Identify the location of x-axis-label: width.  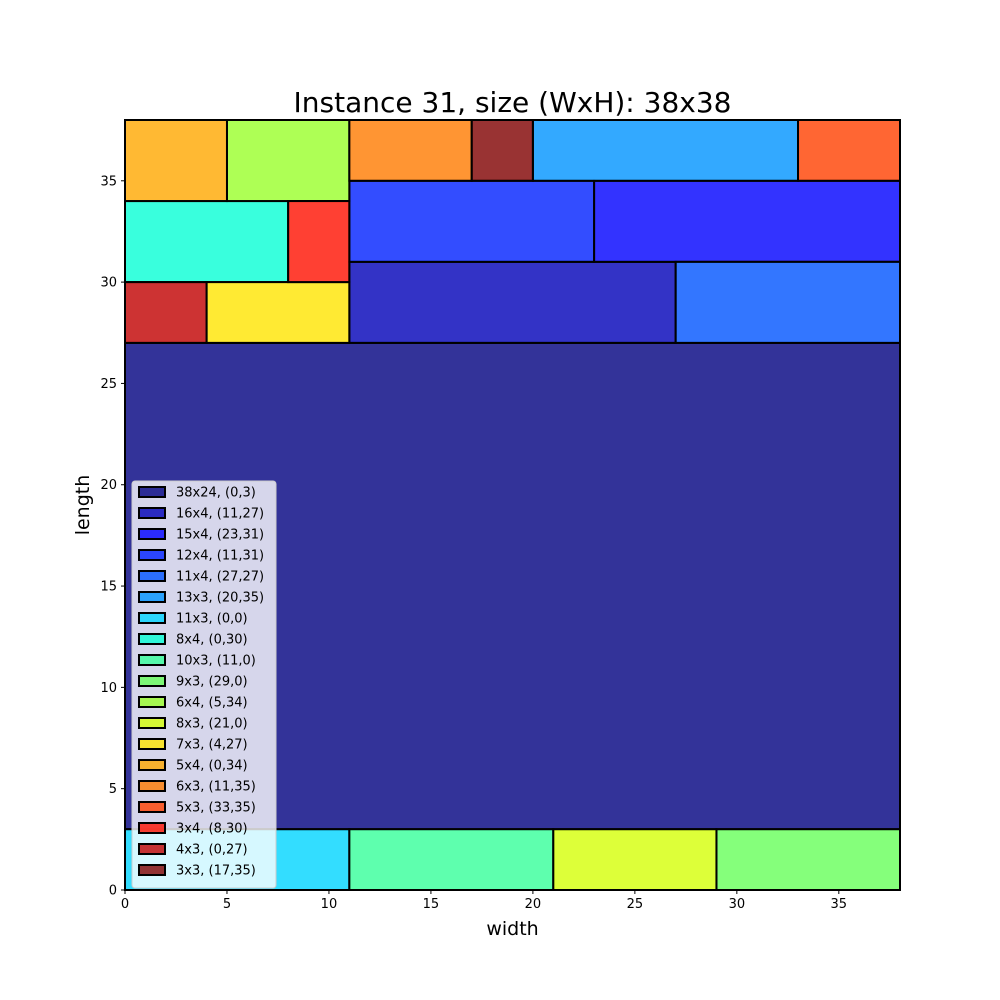
(512, 929).